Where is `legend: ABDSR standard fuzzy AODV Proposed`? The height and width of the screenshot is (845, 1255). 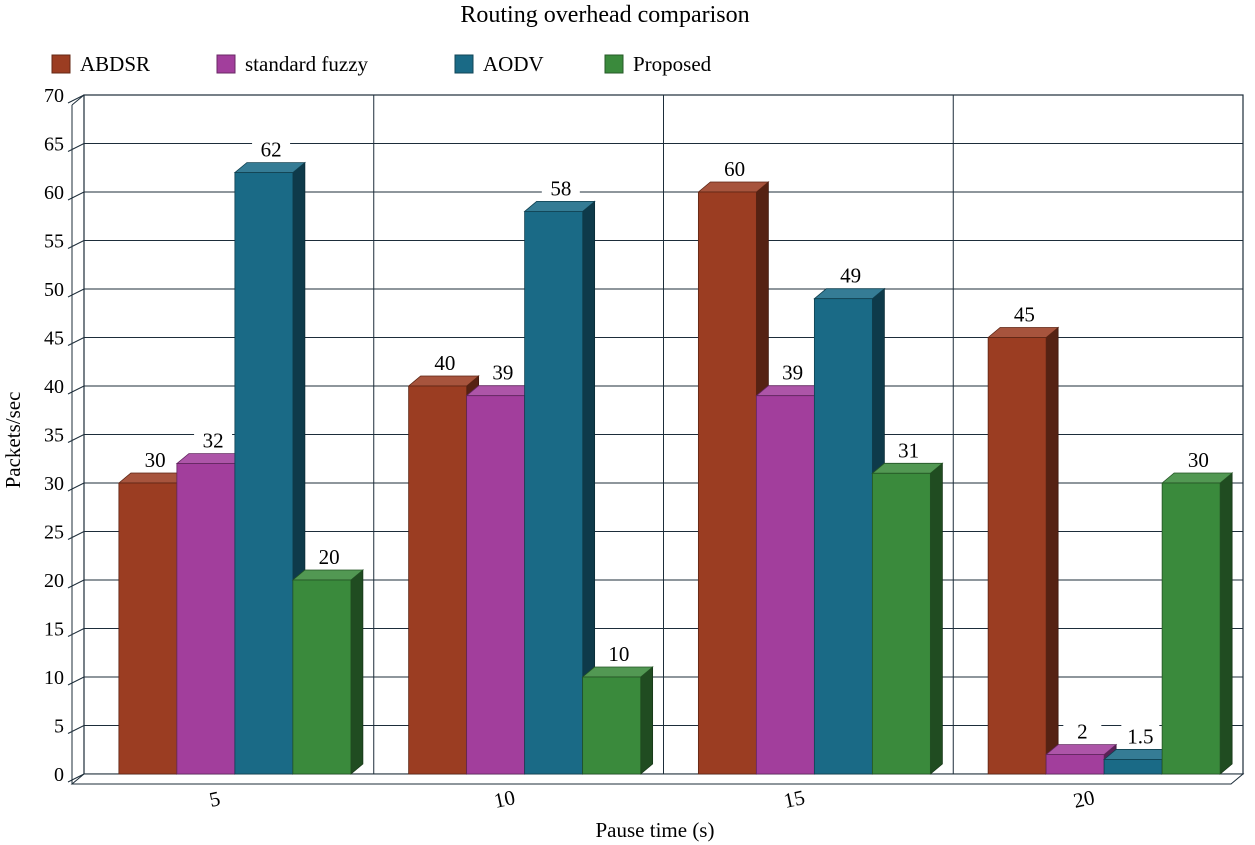
legend: ABDSR standard fuzzy AODV Proposed is located at coordinates (381, 64).